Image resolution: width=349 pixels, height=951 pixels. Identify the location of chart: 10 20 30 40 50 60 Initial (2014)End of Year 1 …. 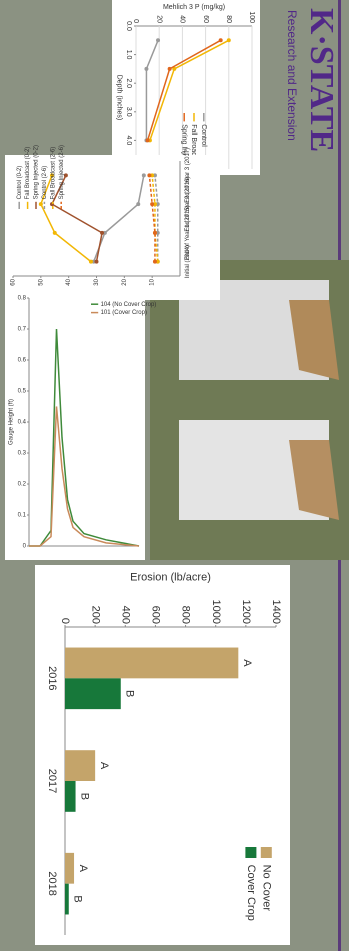
(112, 222).